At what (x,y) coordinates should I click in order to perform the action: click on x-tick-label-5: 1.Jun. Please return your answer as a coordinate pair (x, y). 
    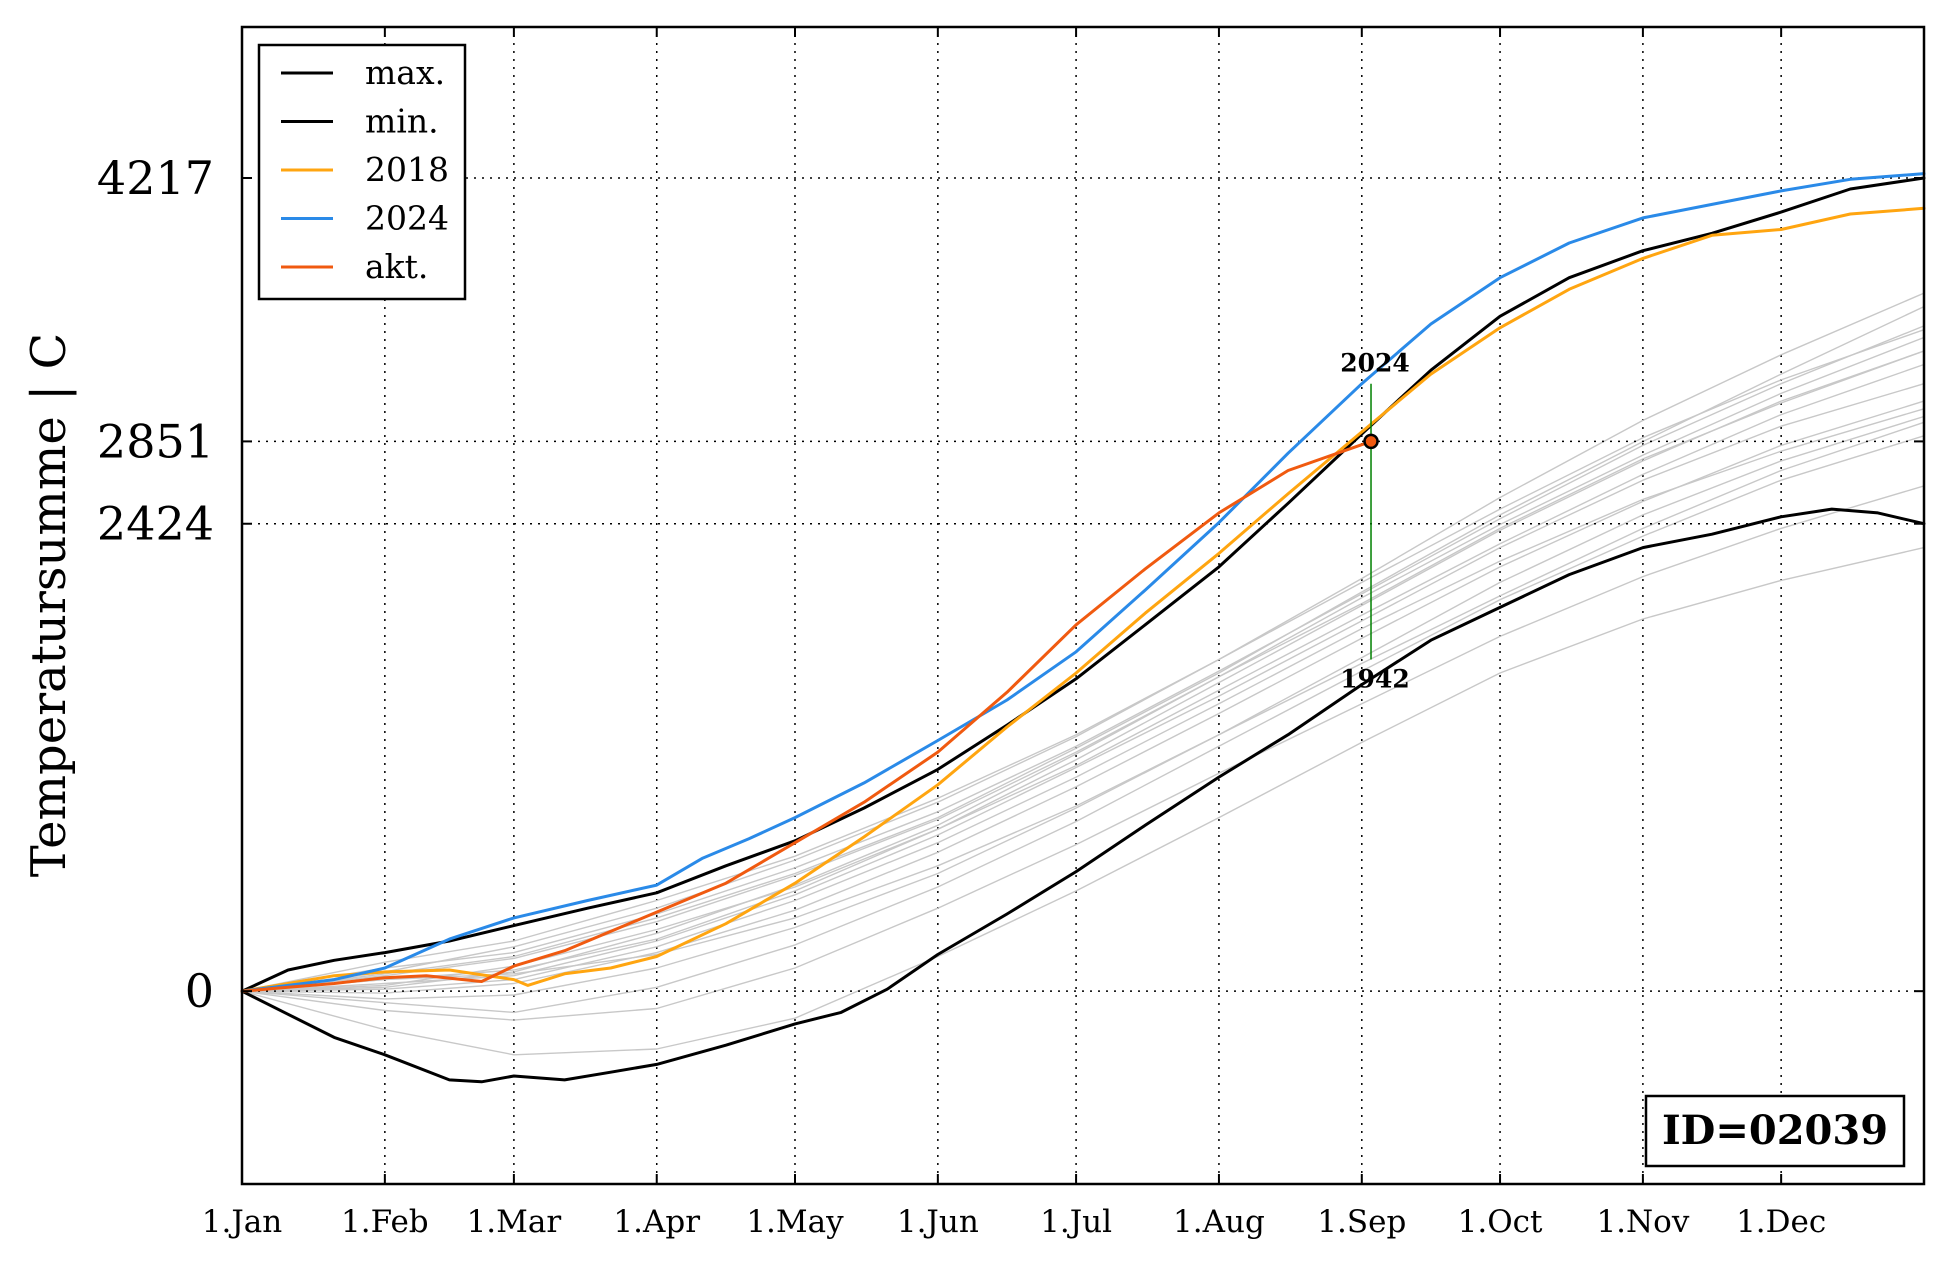
    Looking at the image, I should click on (938, 1222).